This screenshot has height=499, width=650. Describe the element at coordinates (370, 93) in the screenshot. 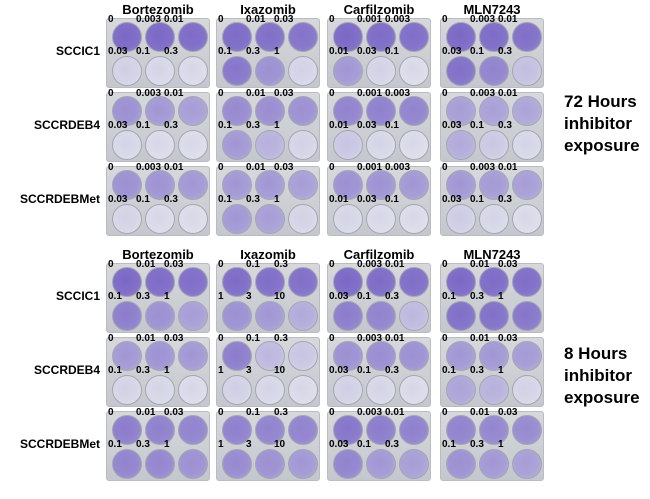

I see `concentration-label: 0.001` at that location.